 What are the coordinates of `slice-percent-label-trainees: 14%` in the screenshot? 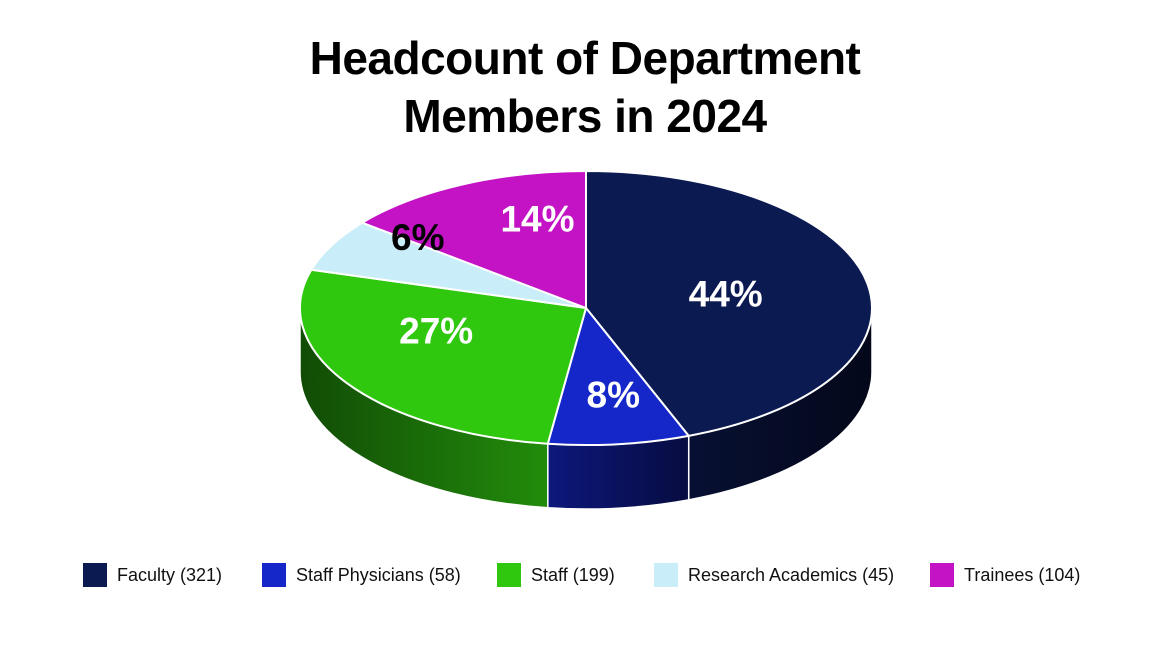 It's located at (537, 219).